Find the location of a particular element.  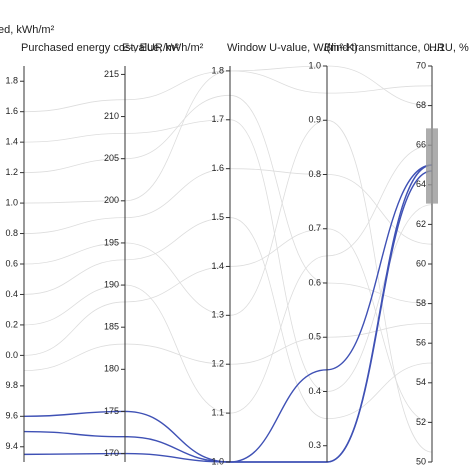

tick-label: 50 is located at coordinates (421, 461).